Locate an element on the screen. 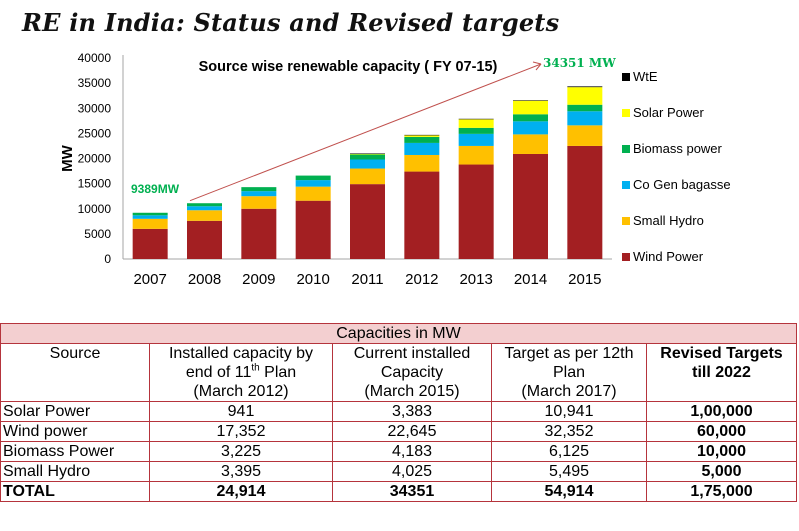 The width and height of the screenshot is (799, 531). cell-revised: 10,000 is located at coordinates (721, 451).